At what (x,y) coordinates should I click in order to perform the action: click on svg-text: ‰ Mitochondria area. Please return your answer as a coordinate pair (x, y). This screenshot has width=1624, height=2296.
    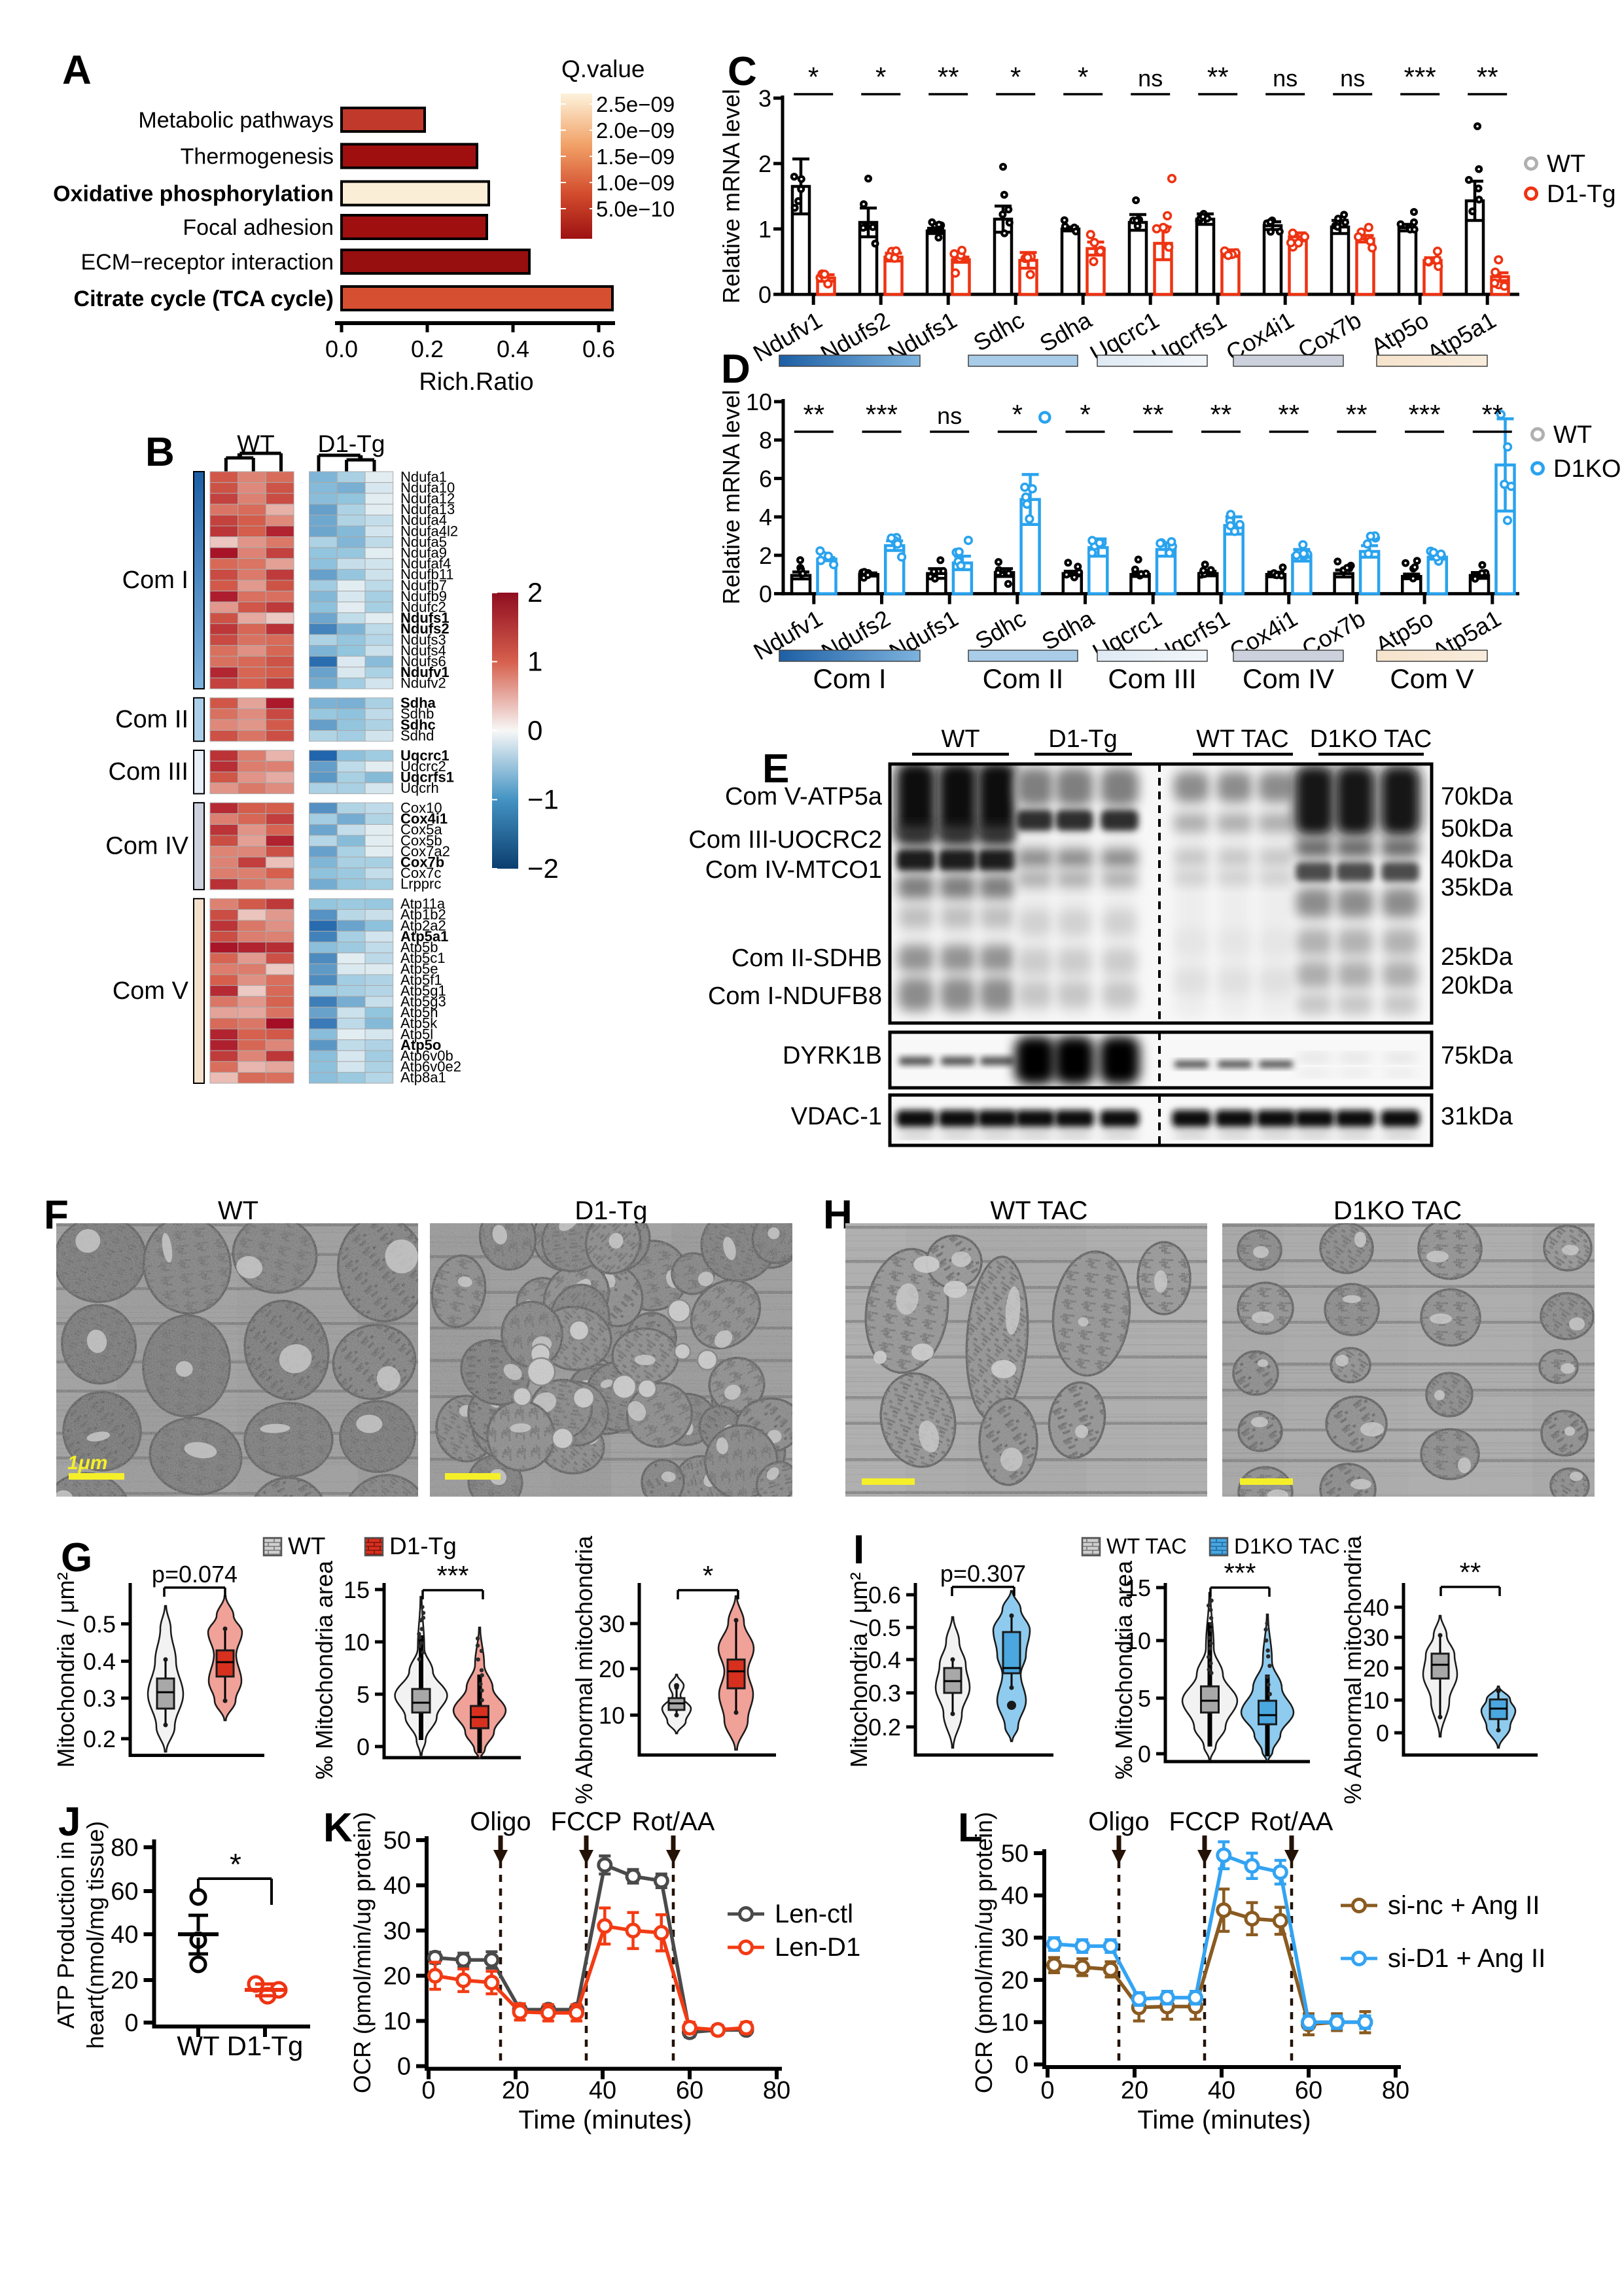
    Looking at the image, I should click on (324, 1669).